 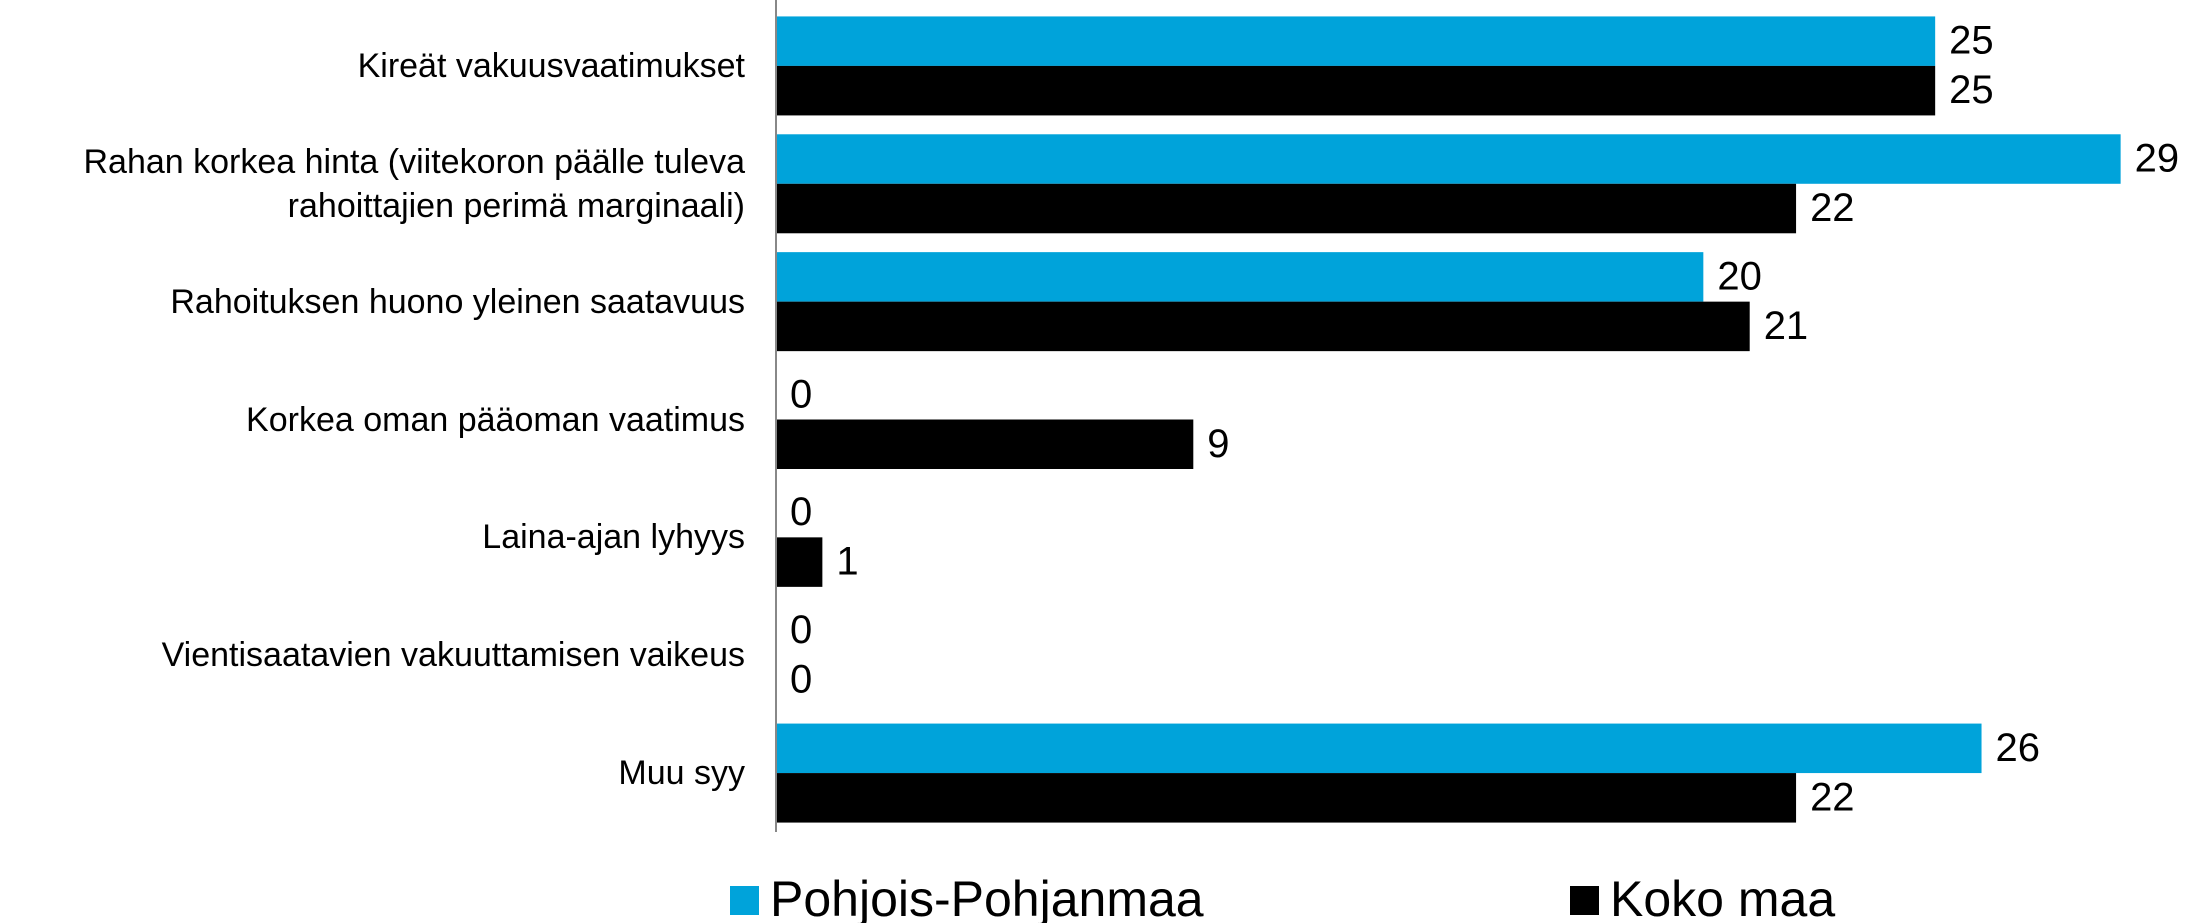 I want to click on category-label: Kireät vakuusvaatimukset, so click(x=551, y=65).